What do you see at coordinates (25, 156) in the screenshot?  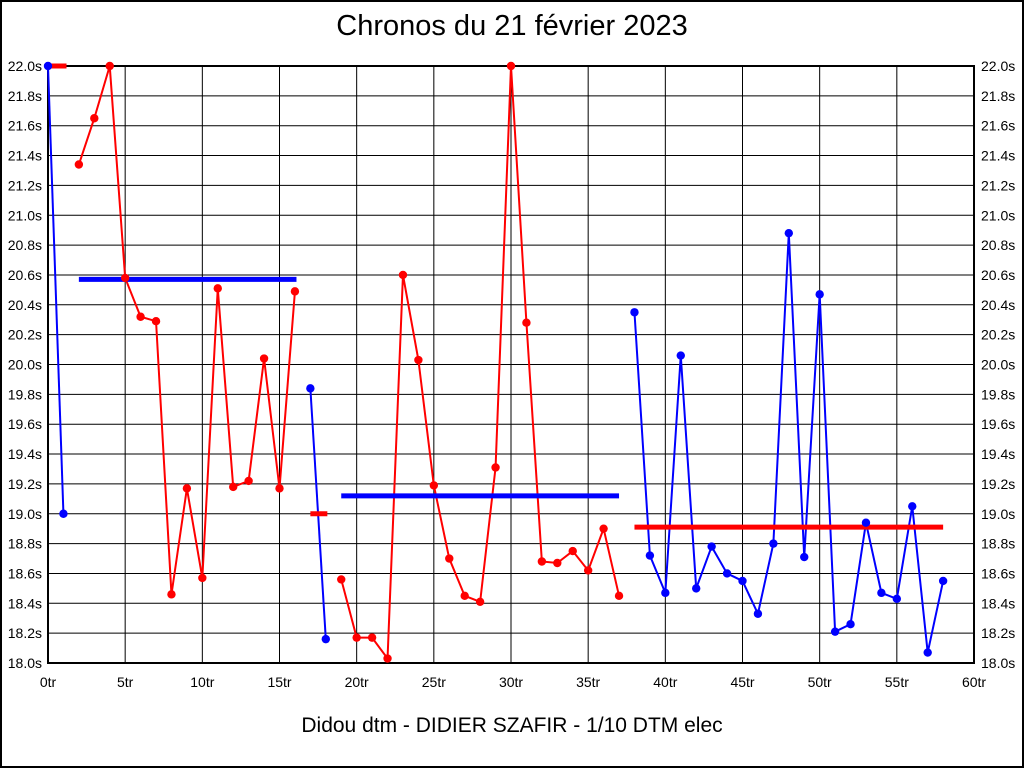 I see `y-tick-label-left: 21.4s` at bounding box center [25, 156].